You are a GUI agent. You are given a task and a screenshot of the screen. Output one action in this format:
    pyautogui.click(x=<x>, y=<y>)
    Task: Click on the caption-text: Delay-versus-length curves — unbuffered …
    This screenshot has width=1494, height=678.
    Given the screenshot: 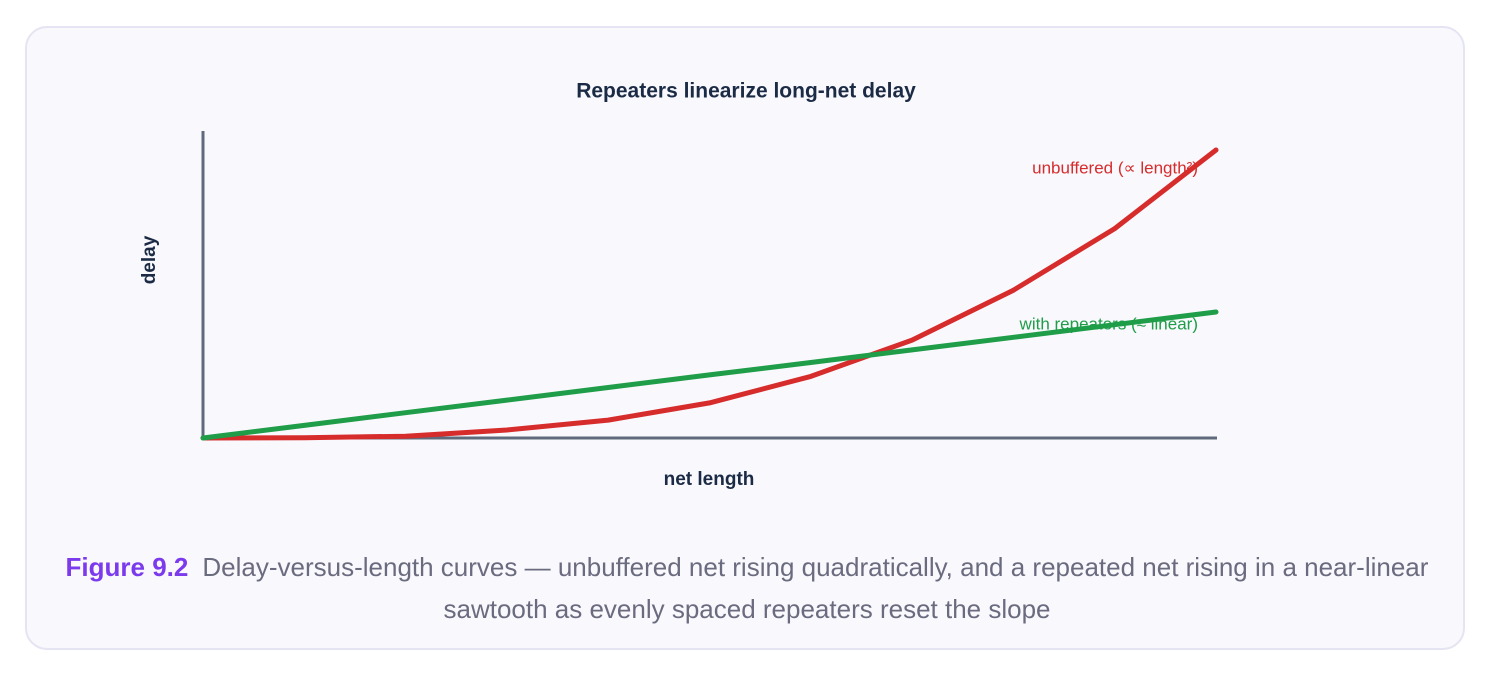 What is the action you would take?
    pyautogui.click(x=815, y=588)
    